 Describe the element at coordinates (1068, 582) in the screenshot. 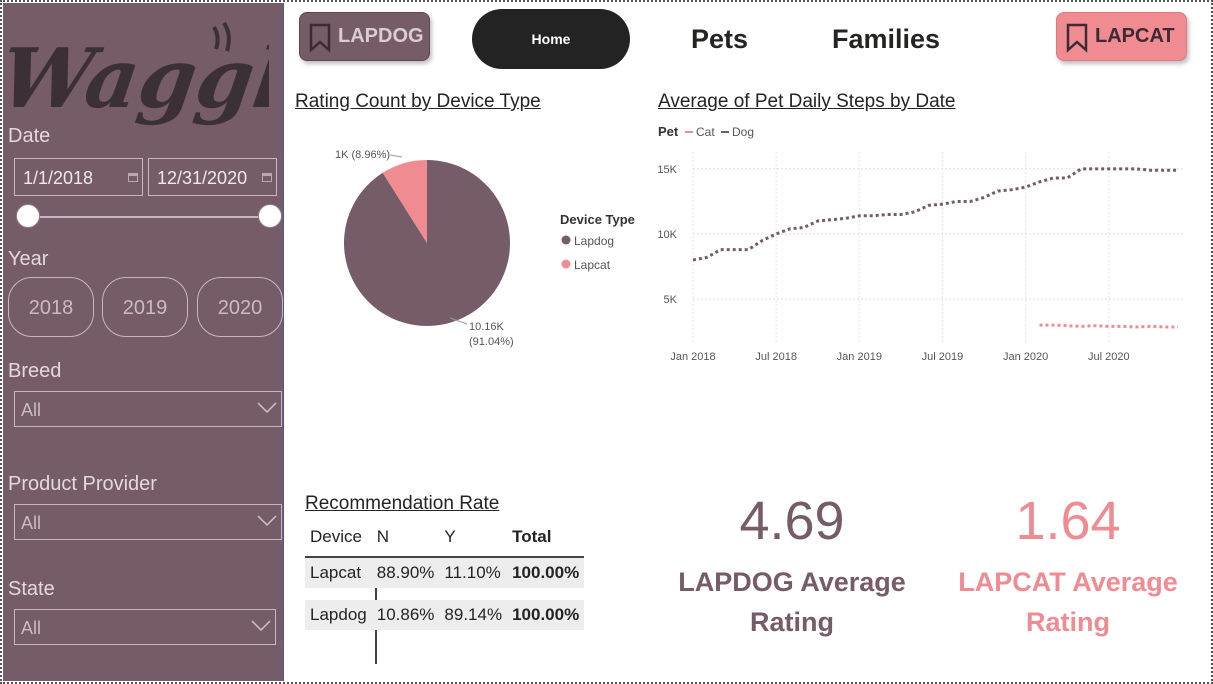

I see `lapcat-rating-label-line1: LAPCAT Average` at that location.